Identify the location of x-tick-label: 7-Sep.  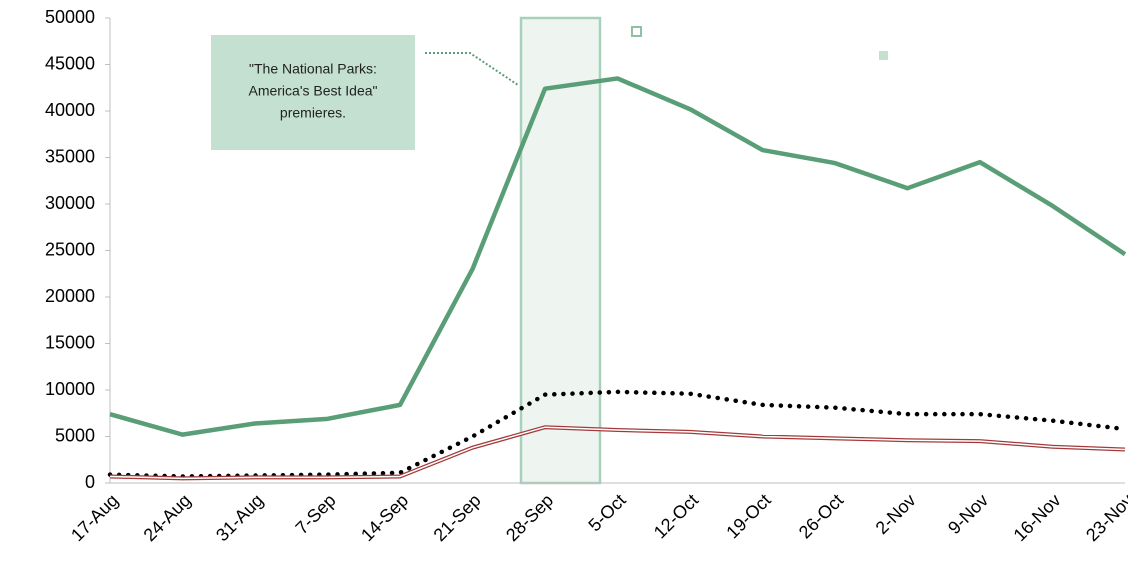
(316, 514).